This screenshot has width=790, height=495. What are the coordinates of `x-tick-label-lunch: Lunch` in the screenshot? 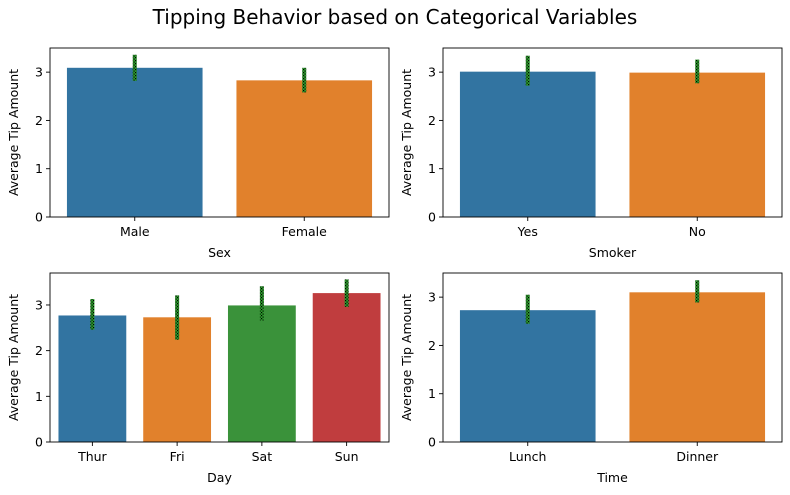 It's located at (527, 456).